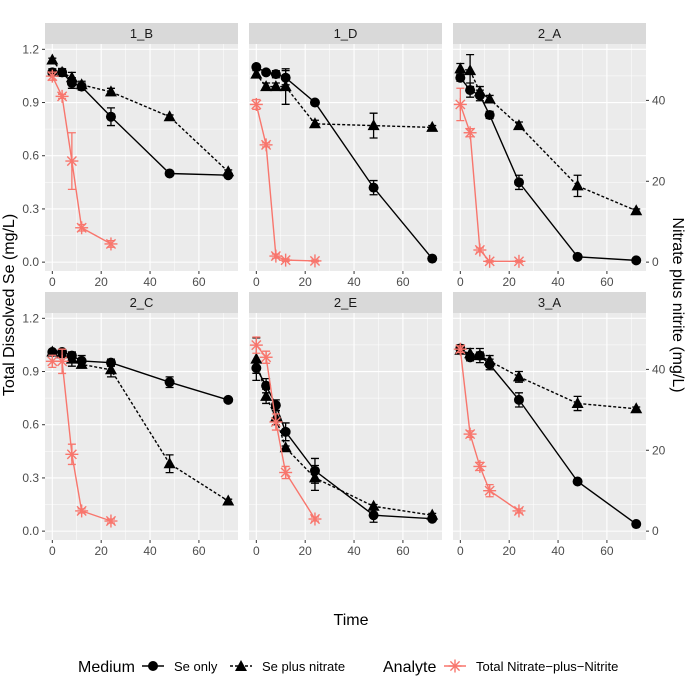 The height and width of the screenshot is (679, 685). Describe the element at coordinates (549, 33) in the screenshot. I see `facet-strip-2-a` at that location.